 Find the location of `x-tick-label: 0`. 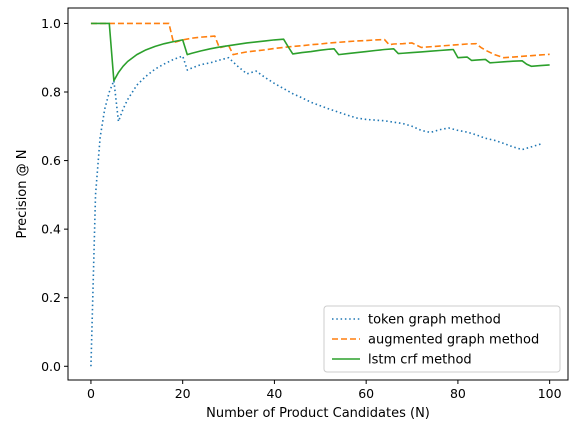

x-tick-label: 0 is located at coordinates (91, 393).